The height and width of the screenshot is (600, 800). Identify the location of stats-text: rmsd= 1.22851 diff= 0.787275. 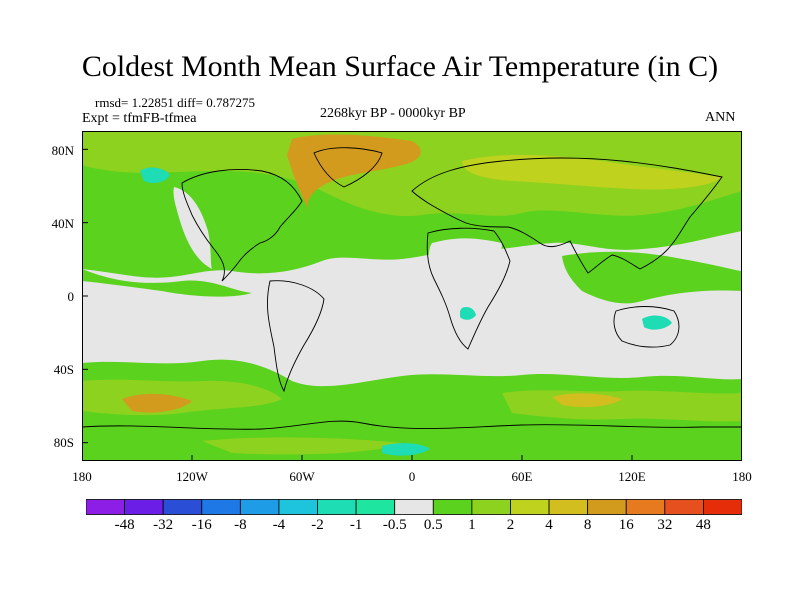
(175, 102).